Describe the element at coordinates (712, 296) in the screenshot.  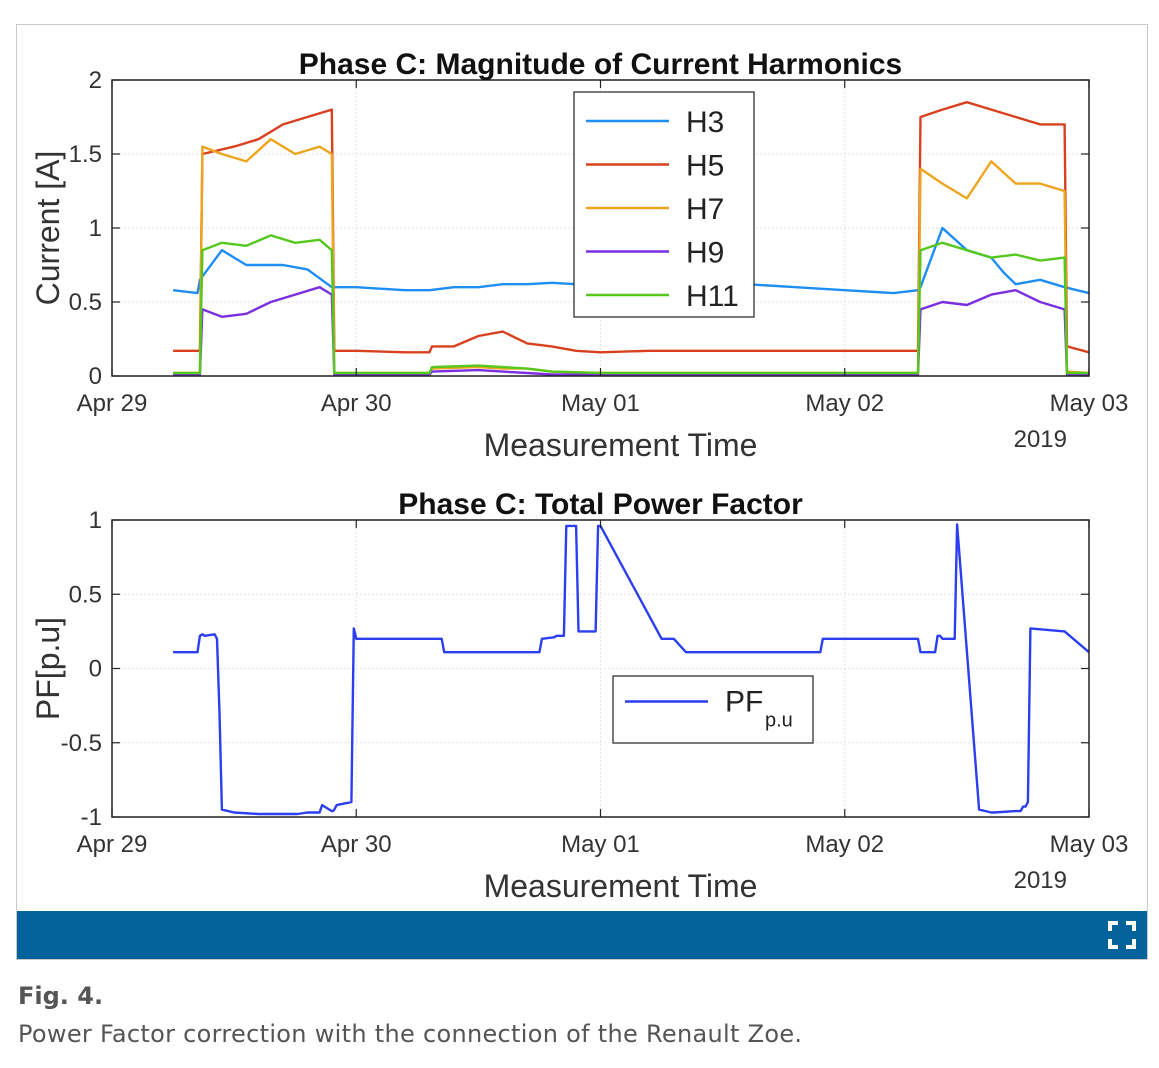
I see `legend-label: H11` at that location.